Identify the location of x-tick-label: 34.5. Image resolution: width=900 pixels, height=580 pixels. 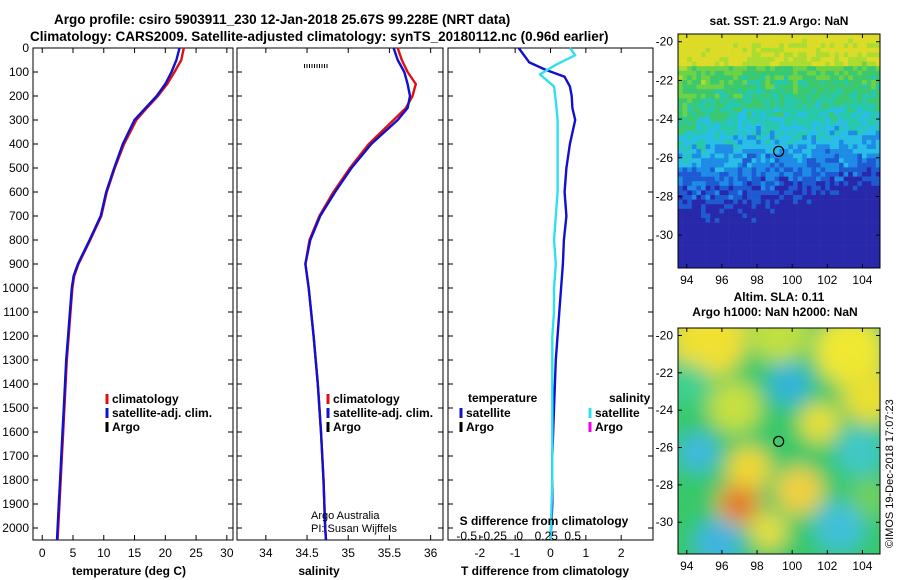
(307, 553).